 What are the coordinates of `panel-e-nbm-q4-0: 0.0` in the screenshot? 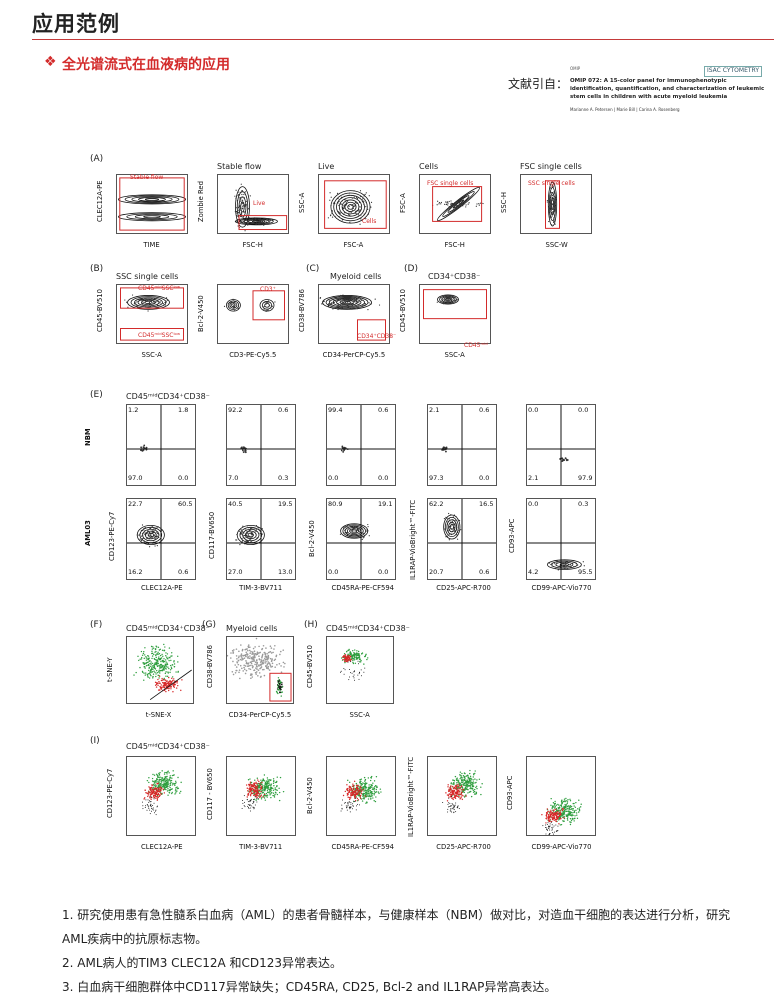 It's located at (183, 478).